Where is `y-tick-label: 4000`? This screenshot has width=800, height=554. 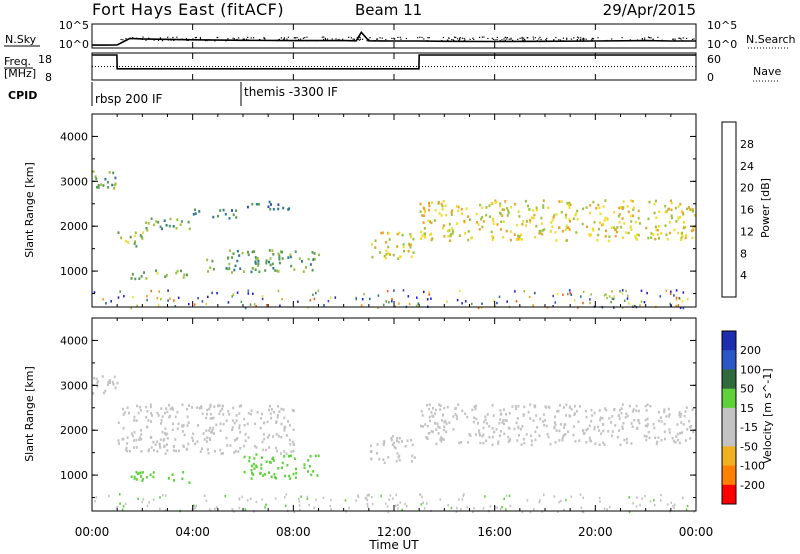 y-tick-label: 4000 is located at coordinates (74, 136).